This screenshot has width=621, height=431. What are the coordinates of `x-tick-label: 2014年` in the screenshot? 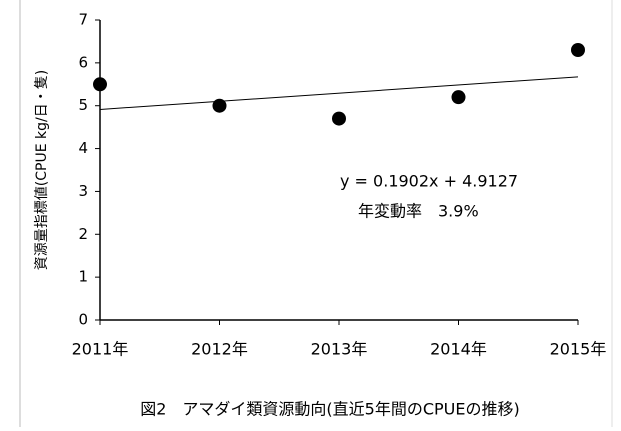 It's located at (458, 349).